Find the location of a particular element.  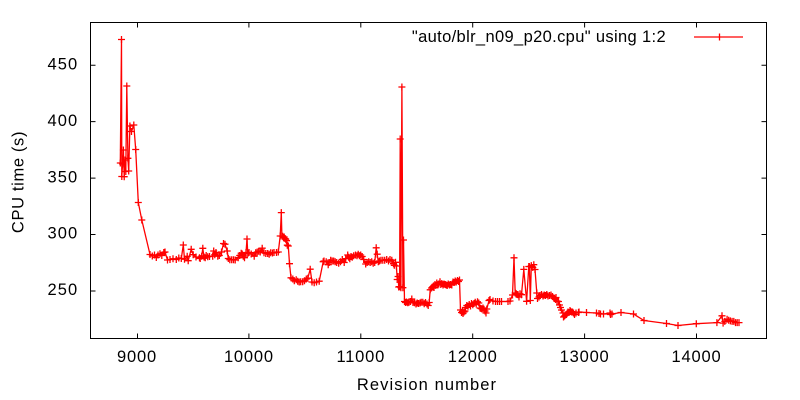

svg-text: 450 is located at coordinates (62, 64).